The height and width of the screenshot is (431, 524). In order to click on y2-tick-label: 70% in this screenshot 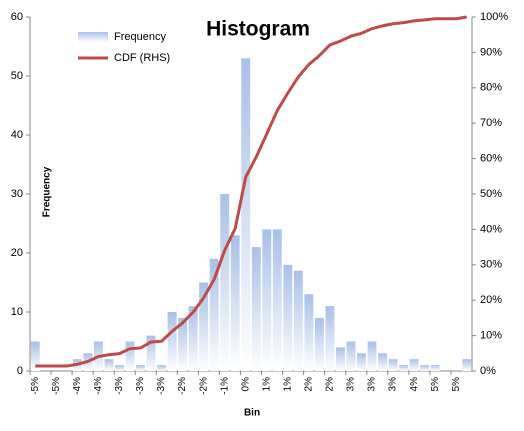, I will do `click(491, 123)`.